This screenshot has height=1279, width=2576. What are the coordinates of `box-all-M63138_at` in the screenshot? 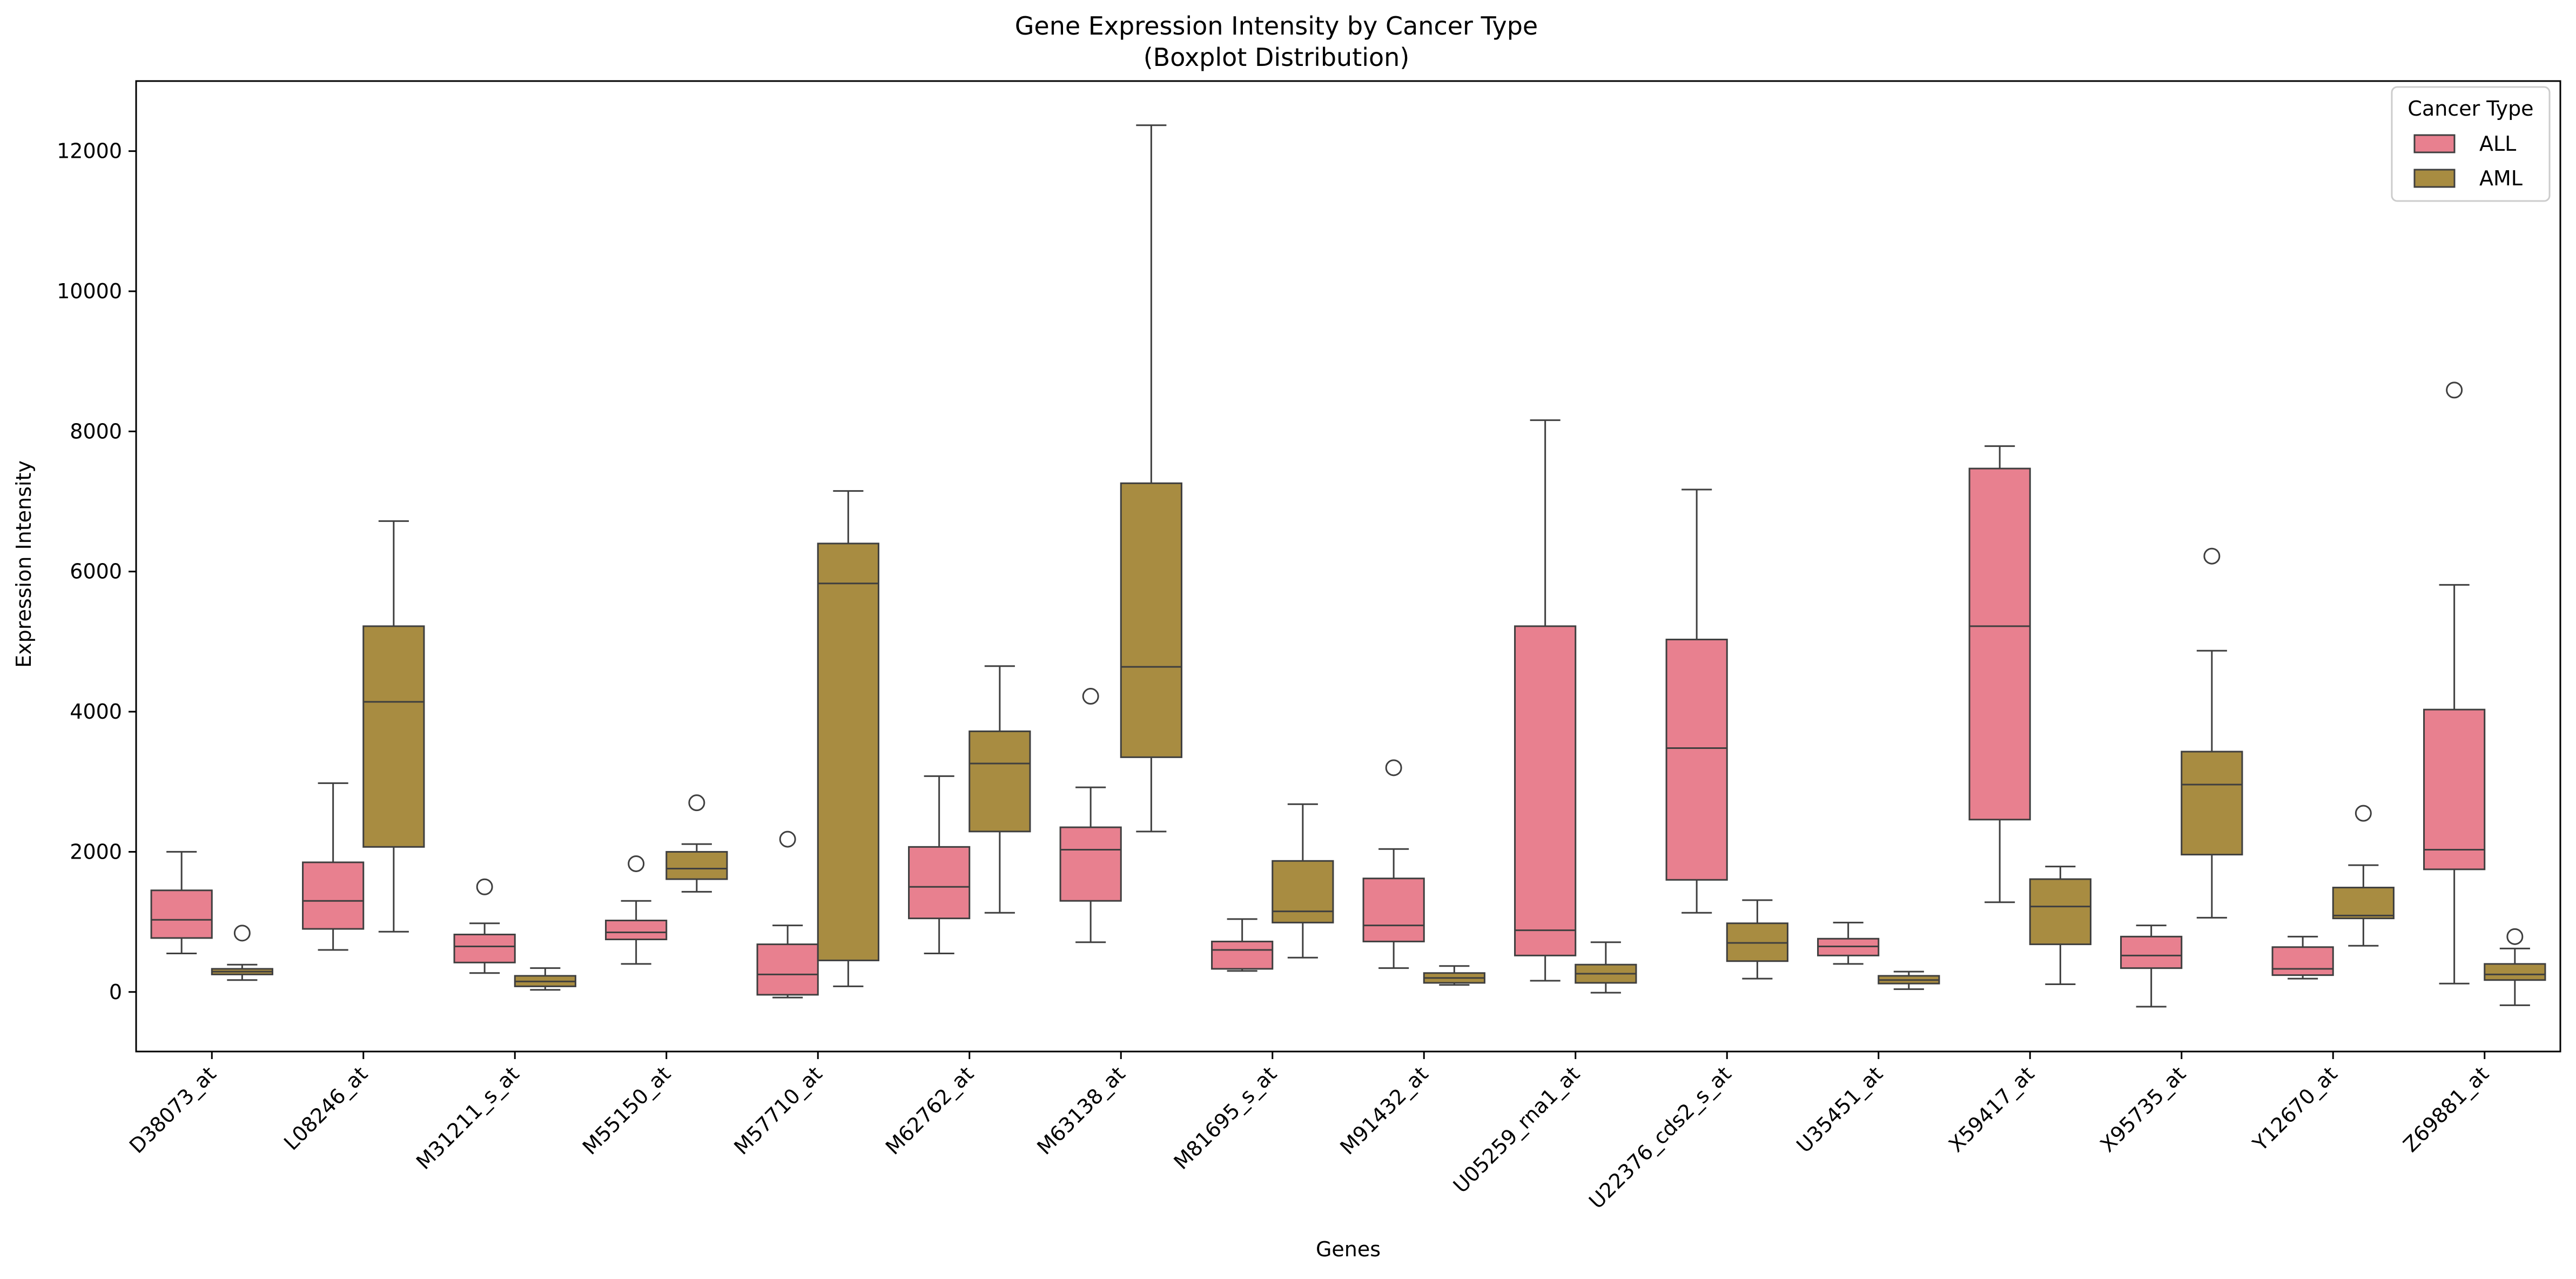 It's located at (1090, 864).